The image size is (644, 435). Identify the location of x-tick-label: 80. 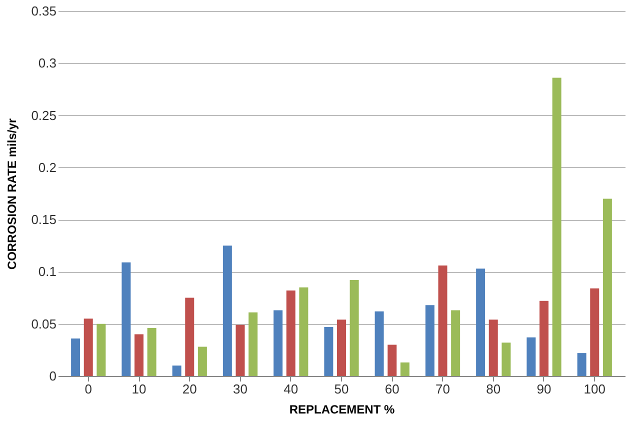
(493, 389).